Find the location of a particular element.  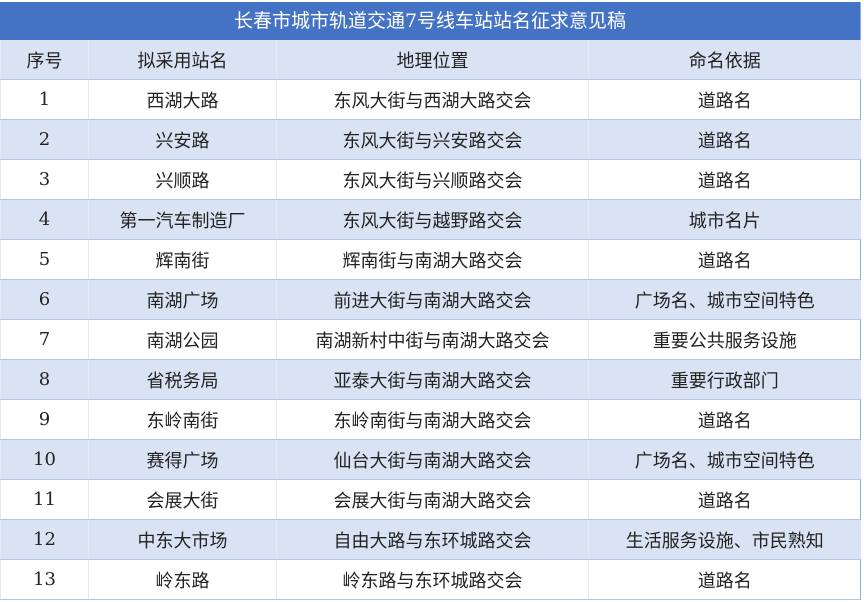

header-basis: 命名依据 is located at coordinates (724, 60).